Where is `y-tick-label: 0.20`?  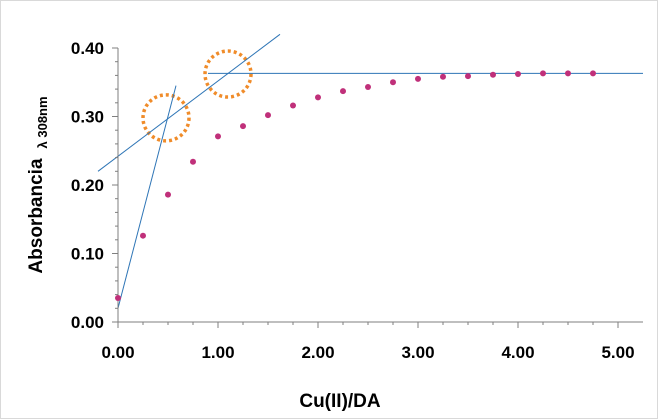 y-tick-label: 0.20 is located at coordinates (87, 185).